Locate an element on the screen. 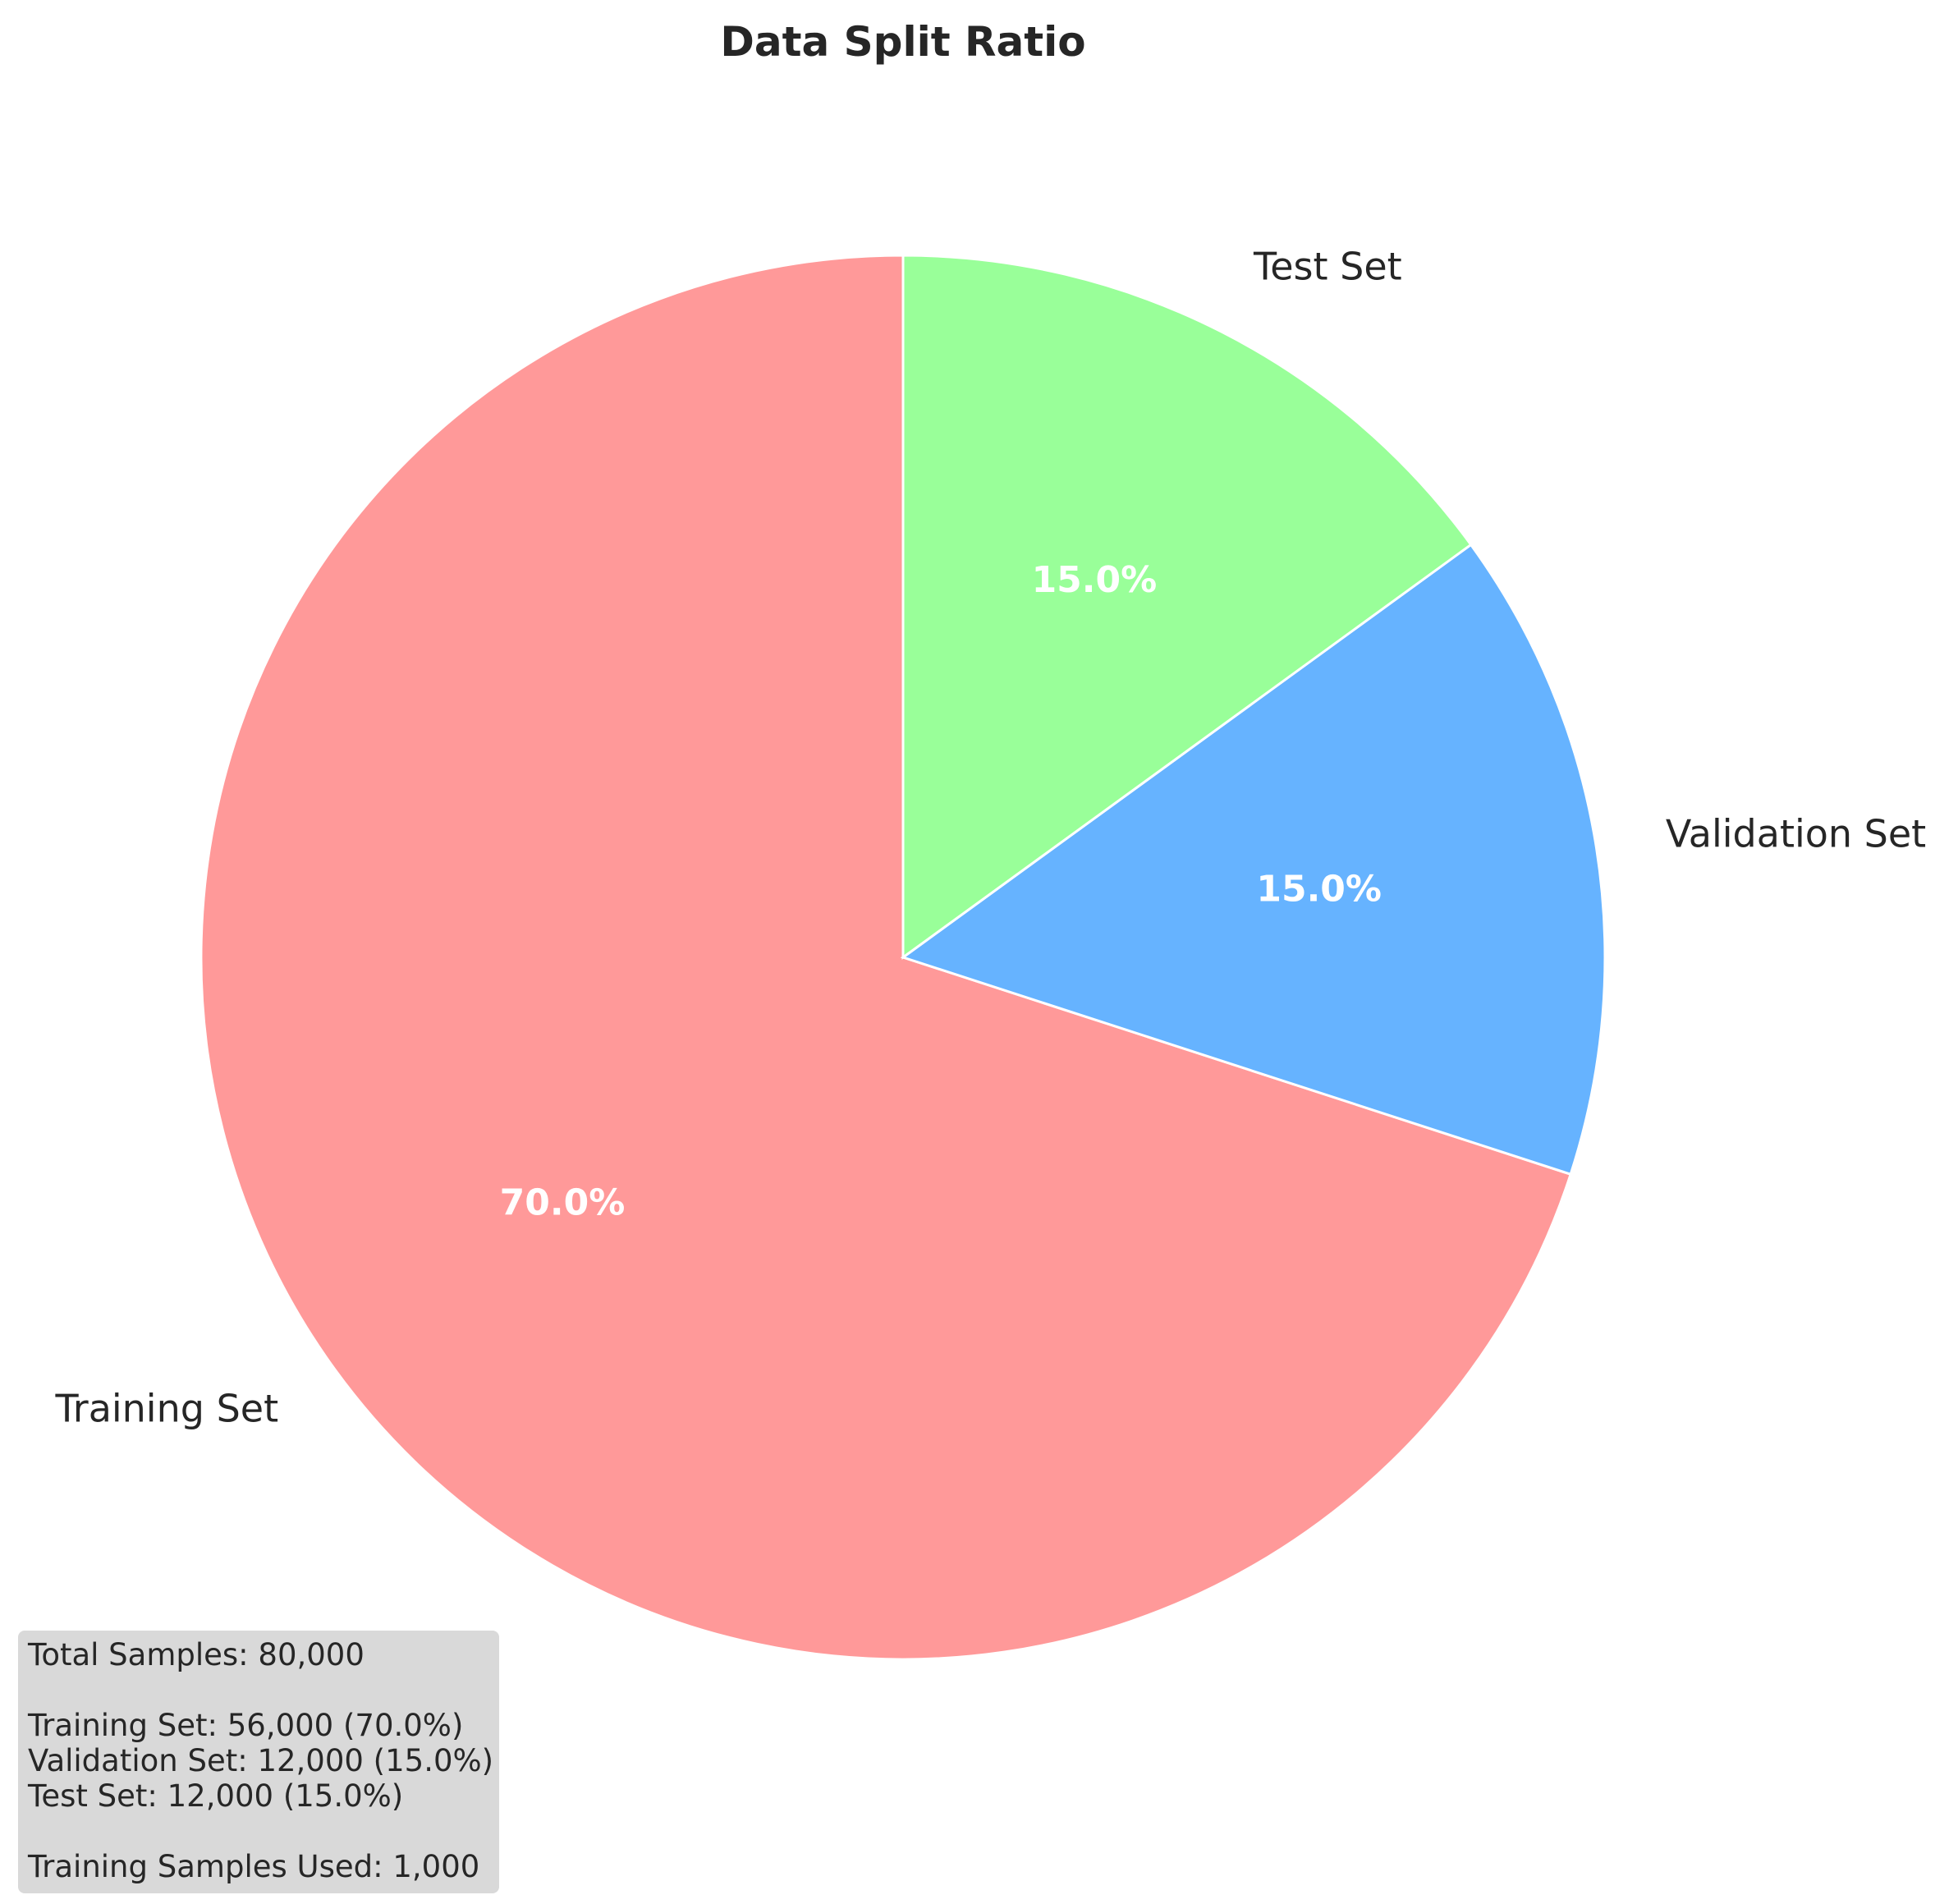  validation-set-summary: Validation Set: 12,000 (15.0%) is located at coordinates (261, 1760).